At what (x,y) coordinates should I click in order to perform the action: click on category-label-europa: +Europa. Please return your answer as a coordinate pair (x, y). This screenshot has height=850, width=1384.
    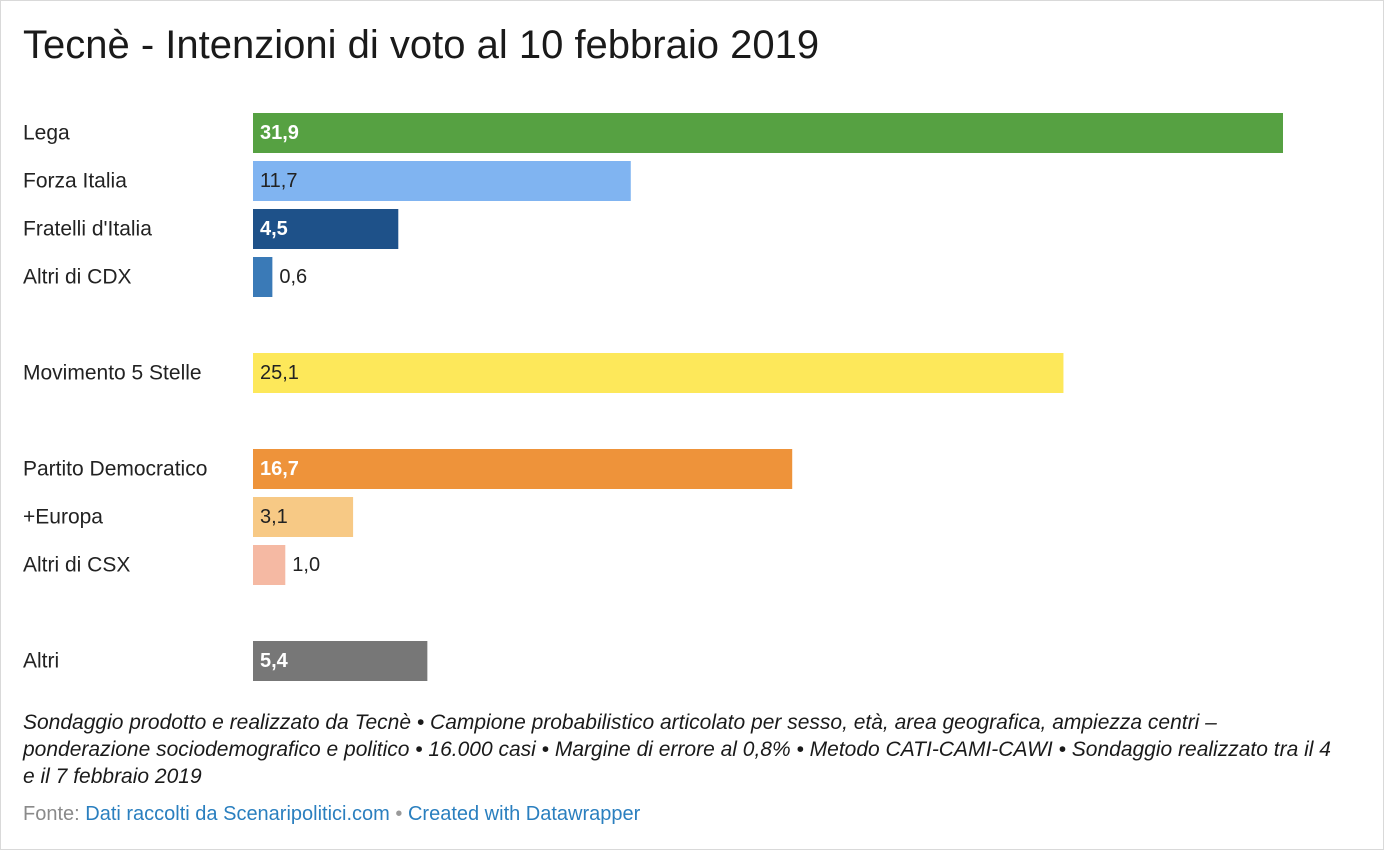
    Looking at the image, I should click on (63, 517).